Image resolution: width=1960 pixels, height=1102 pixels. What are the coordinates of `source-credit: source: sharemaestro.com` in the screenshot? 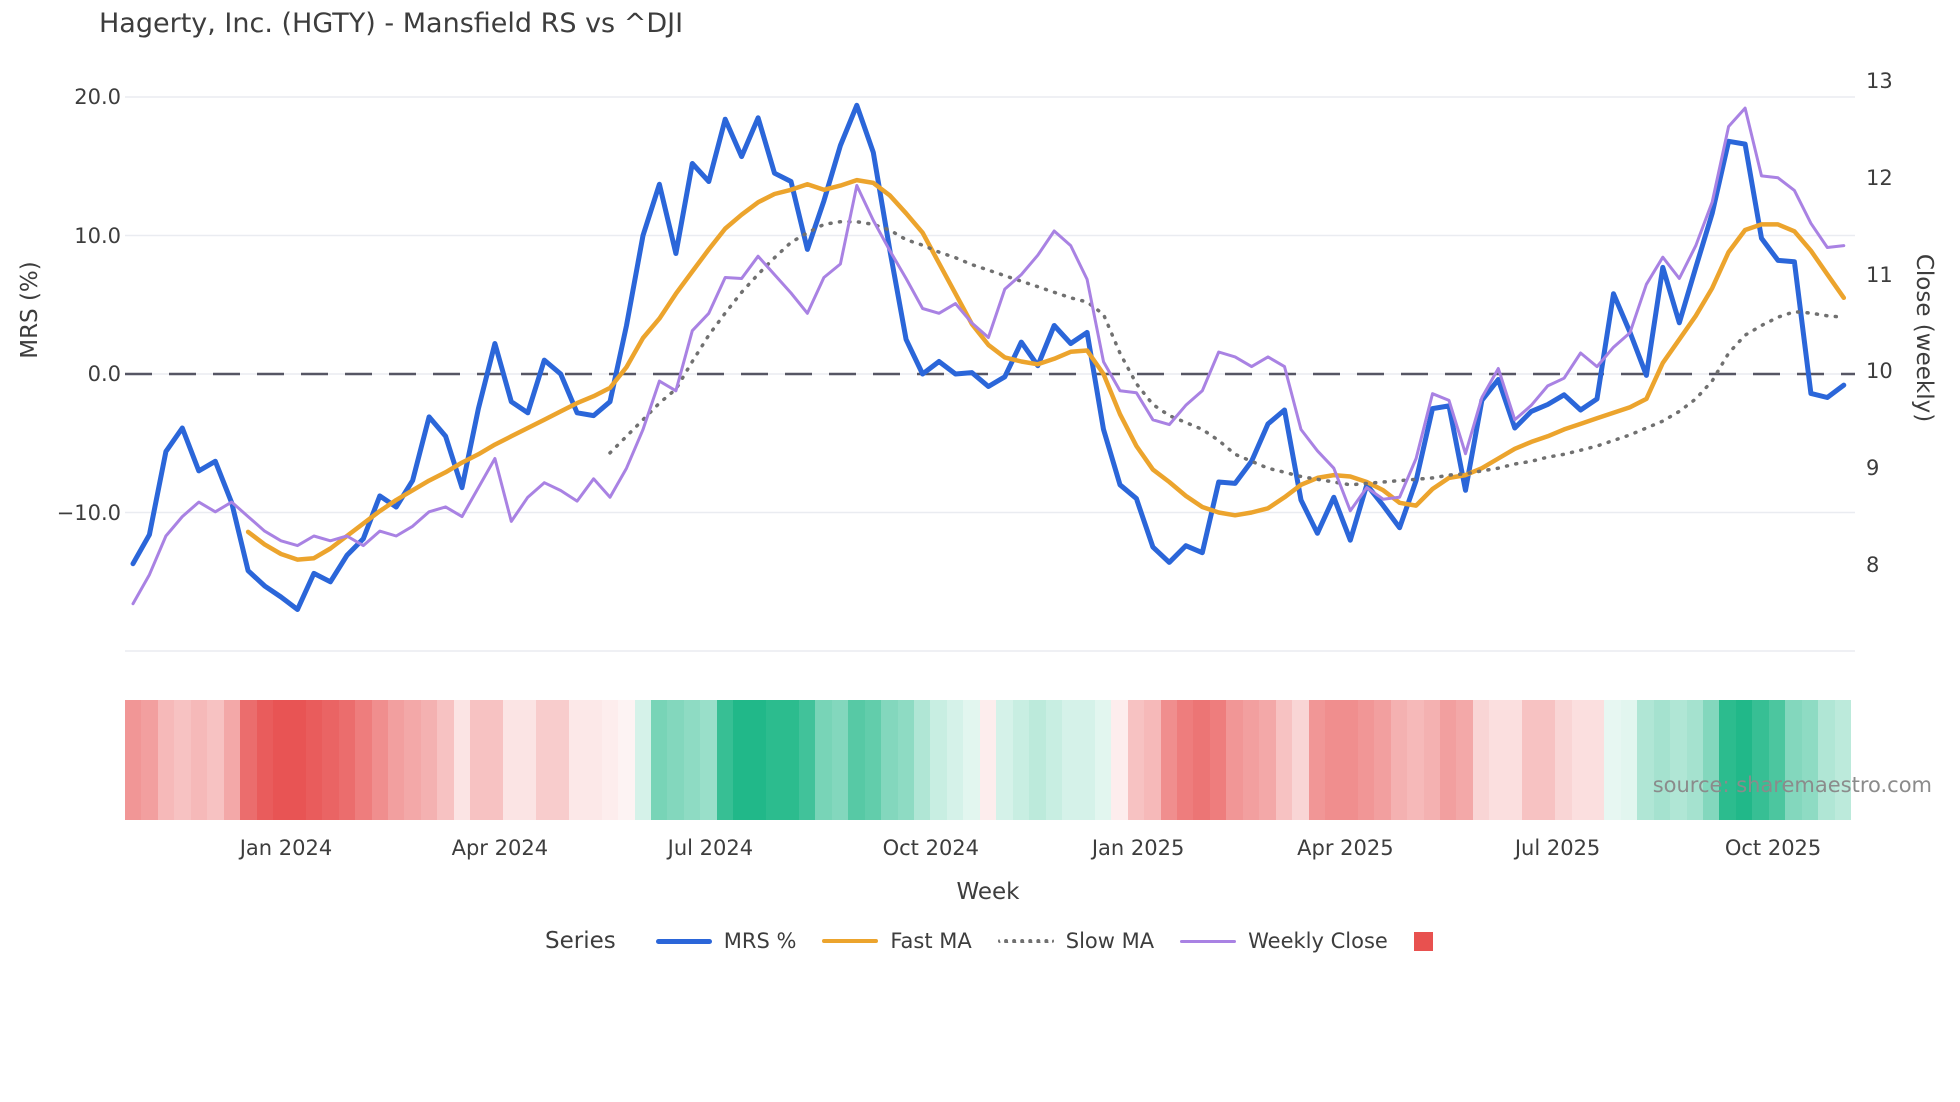 It's located at (1792, 785).